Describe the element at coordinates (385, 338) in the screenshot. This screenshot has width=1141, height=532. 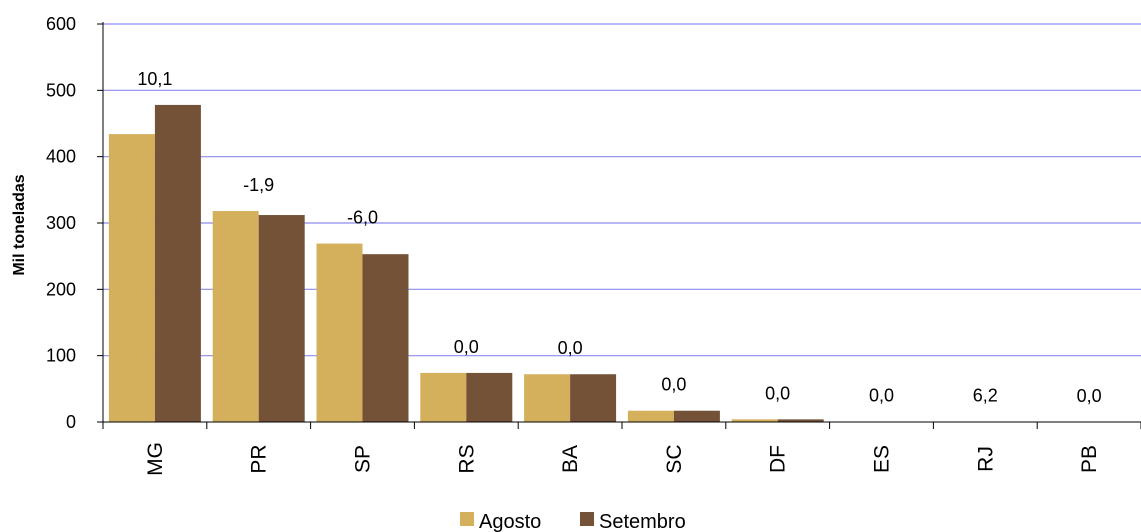
I see `bar-setembro-sp` at that location.